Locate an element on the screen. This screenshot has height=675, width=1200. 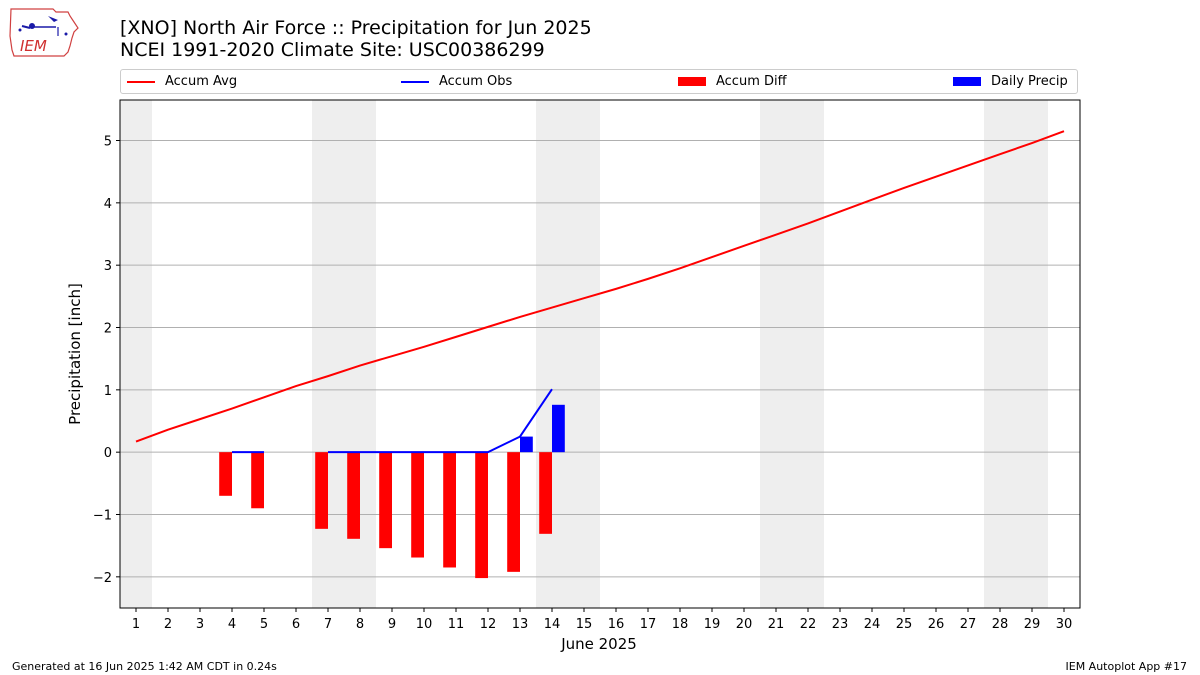
x-tick-label: 15 is located at coordinates (584, 624).